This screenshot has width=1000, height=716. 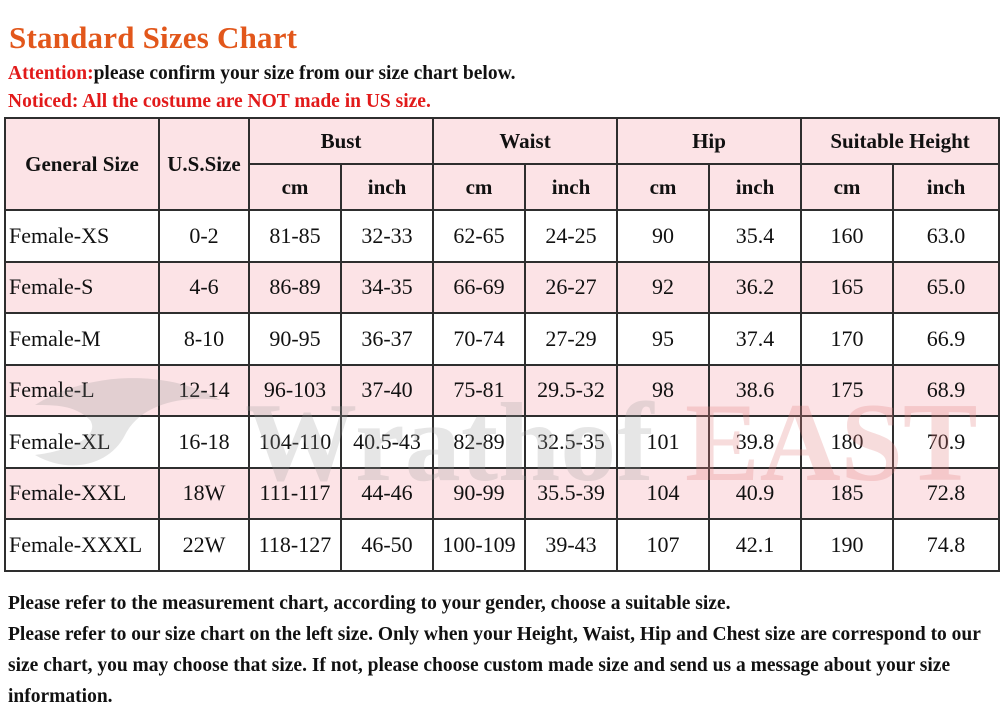 I want to click on table-cell: 16-18, so click(x=204, y=442).